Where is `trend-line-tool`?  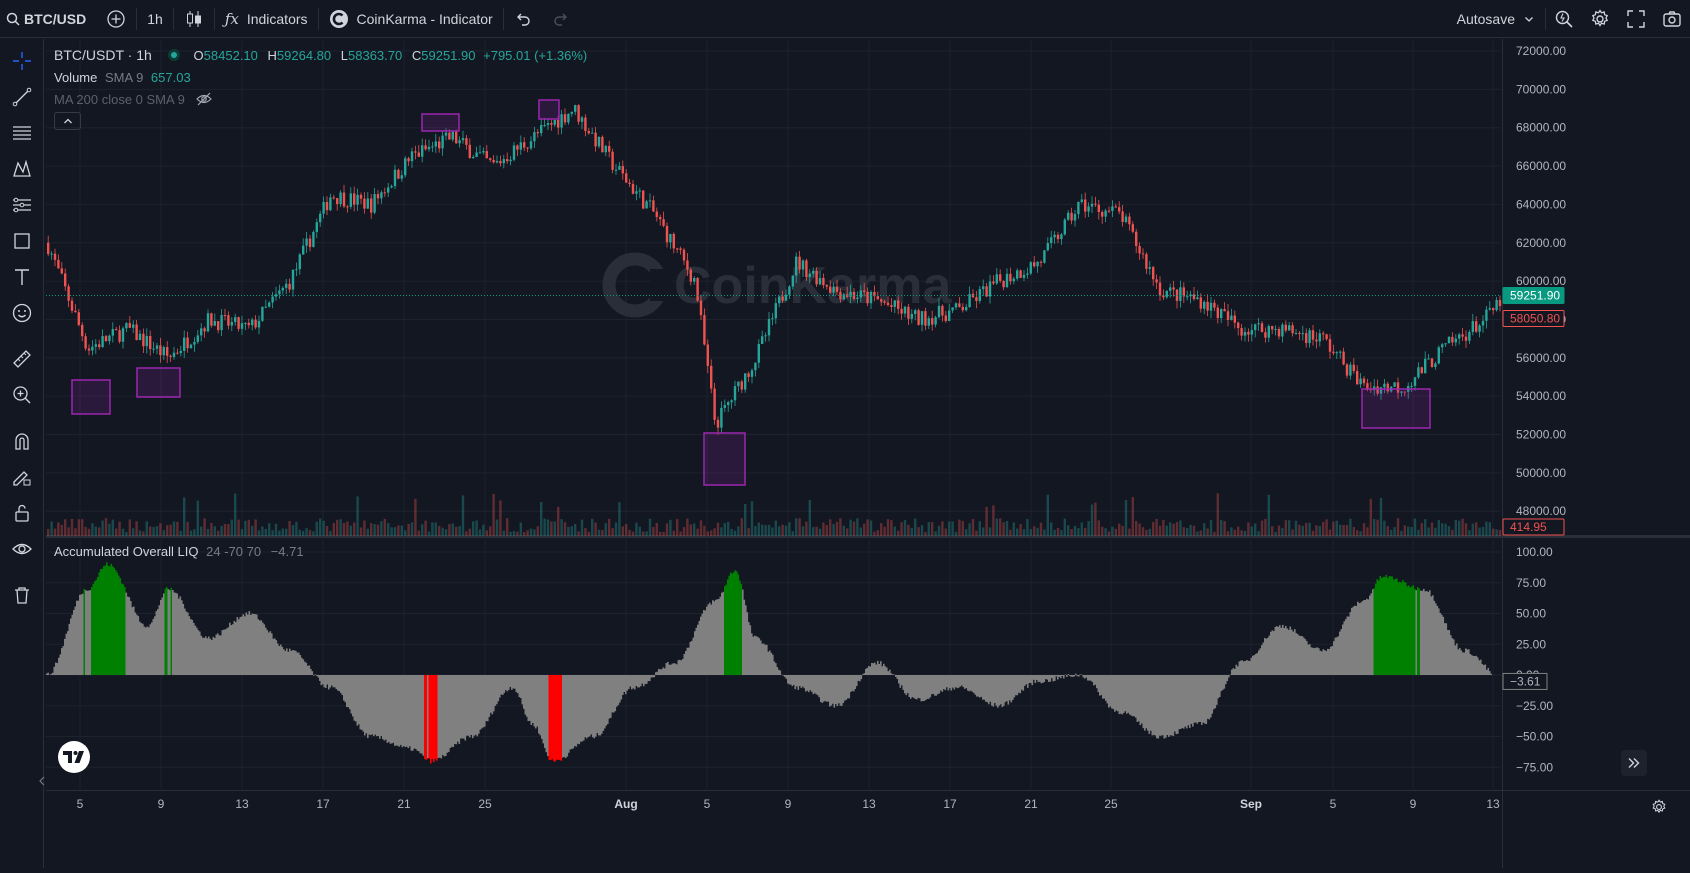 trend-line-tool is located at coordinates (22, 97).